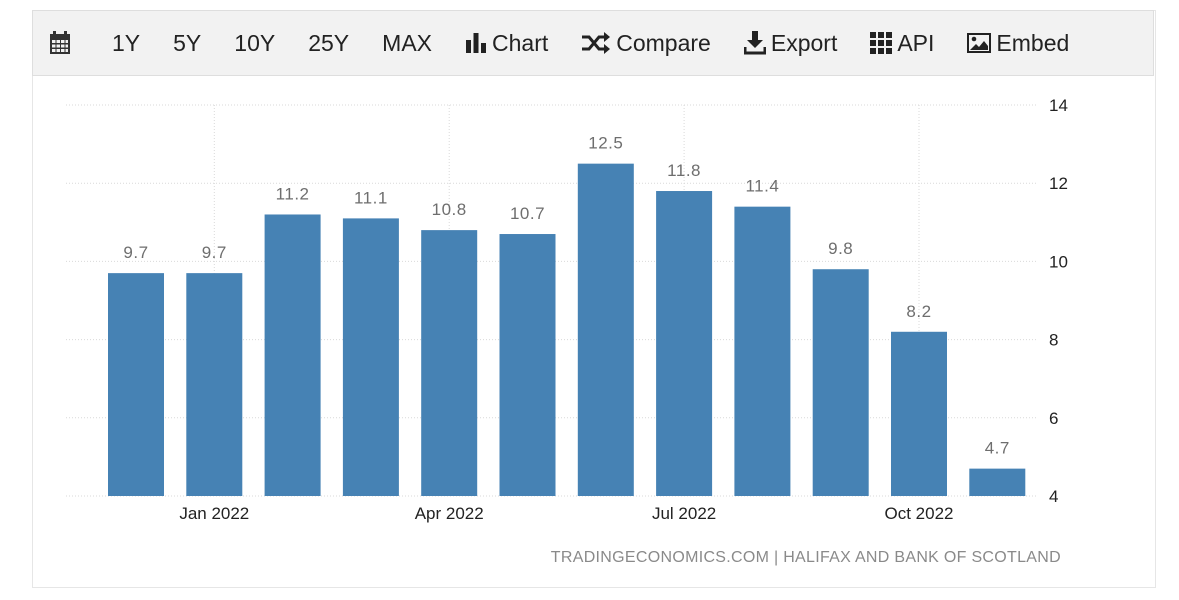 The height and width of the screenshot is (600, 1179). I want to click on calendar-button, so click(62, 43).